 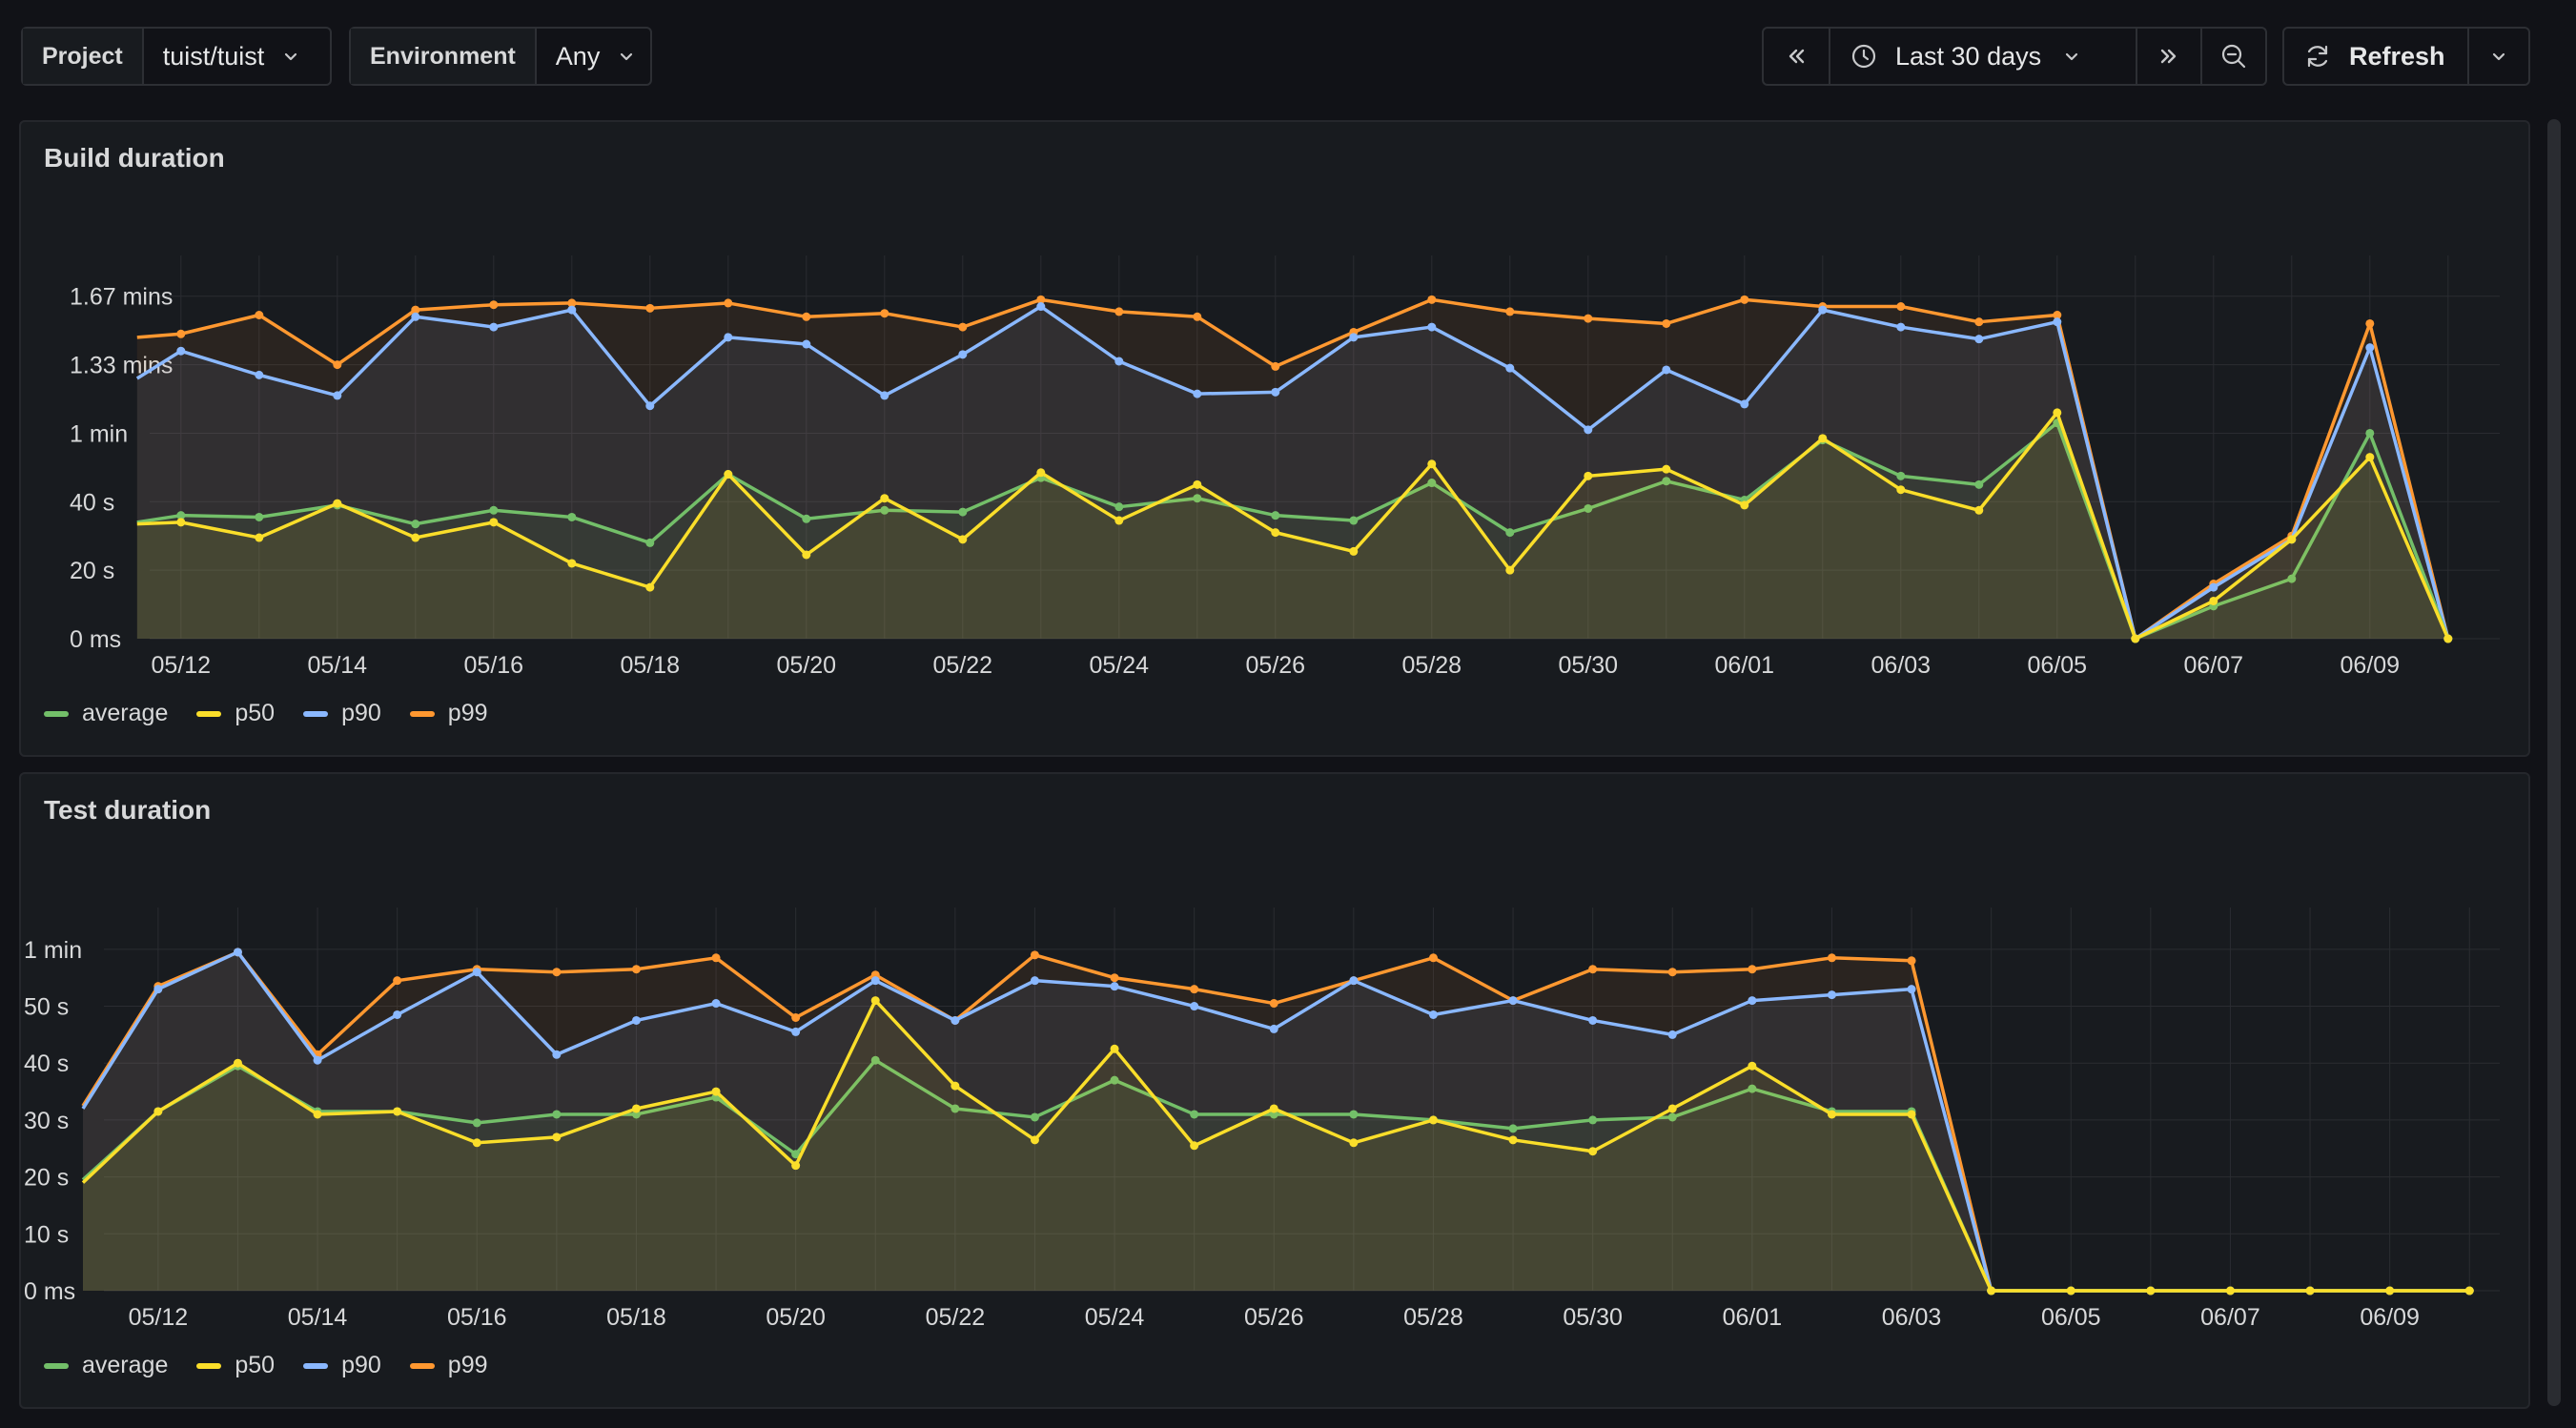 I want to click on x-tick-label: 06/03, so click(x=1901, y=665).